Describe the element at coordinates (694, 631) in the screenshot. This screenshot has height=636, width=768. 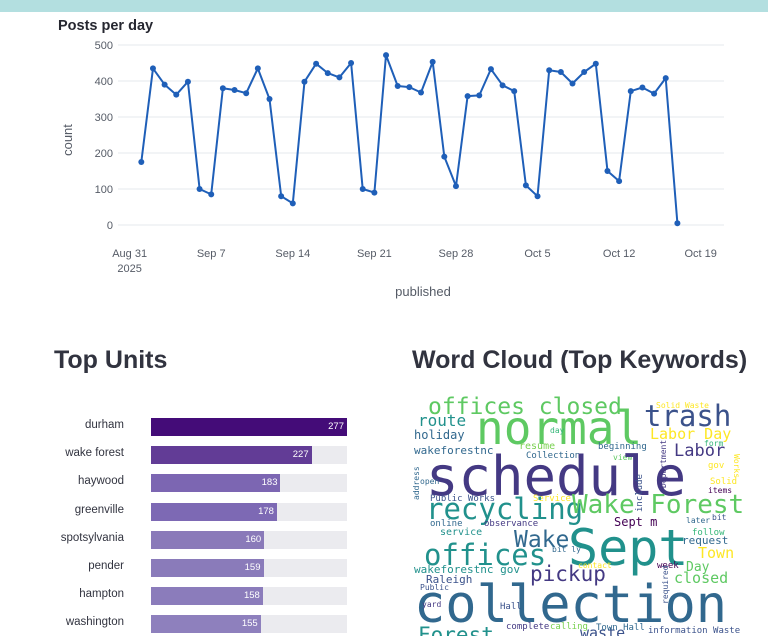
I see `word-cloud-word: information Waste` at that location.